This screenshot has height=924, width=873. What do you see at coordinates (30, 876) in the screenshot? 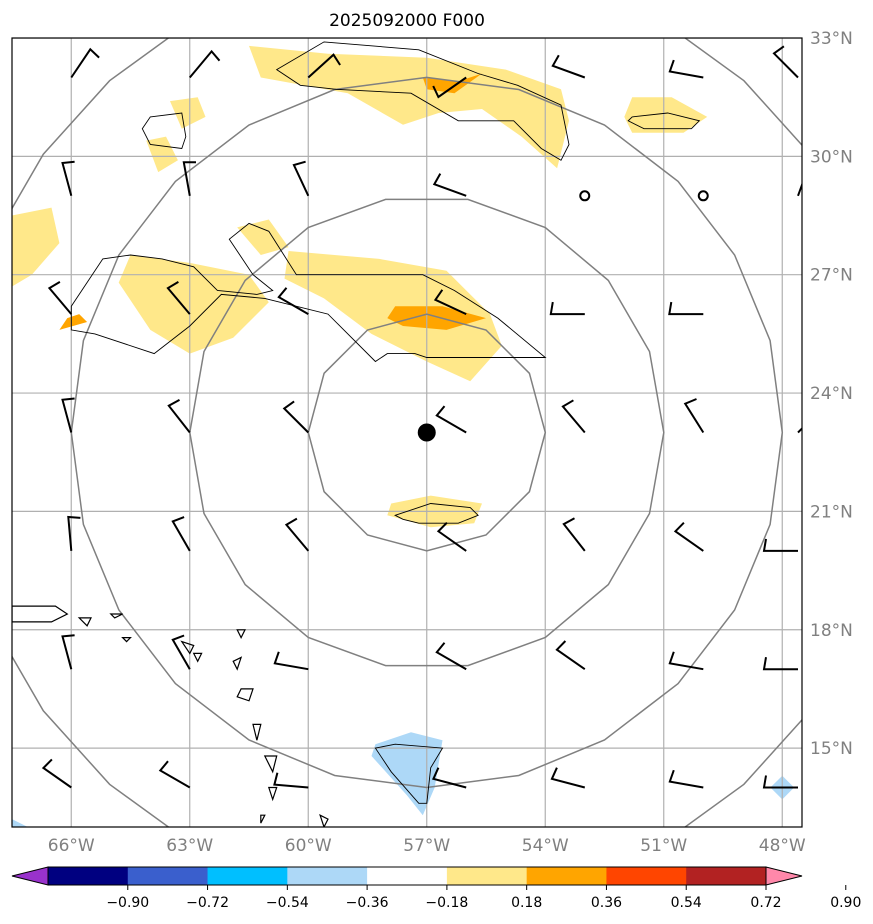
I see `colorbar-under-triangle` at bounding box center [30, 876].